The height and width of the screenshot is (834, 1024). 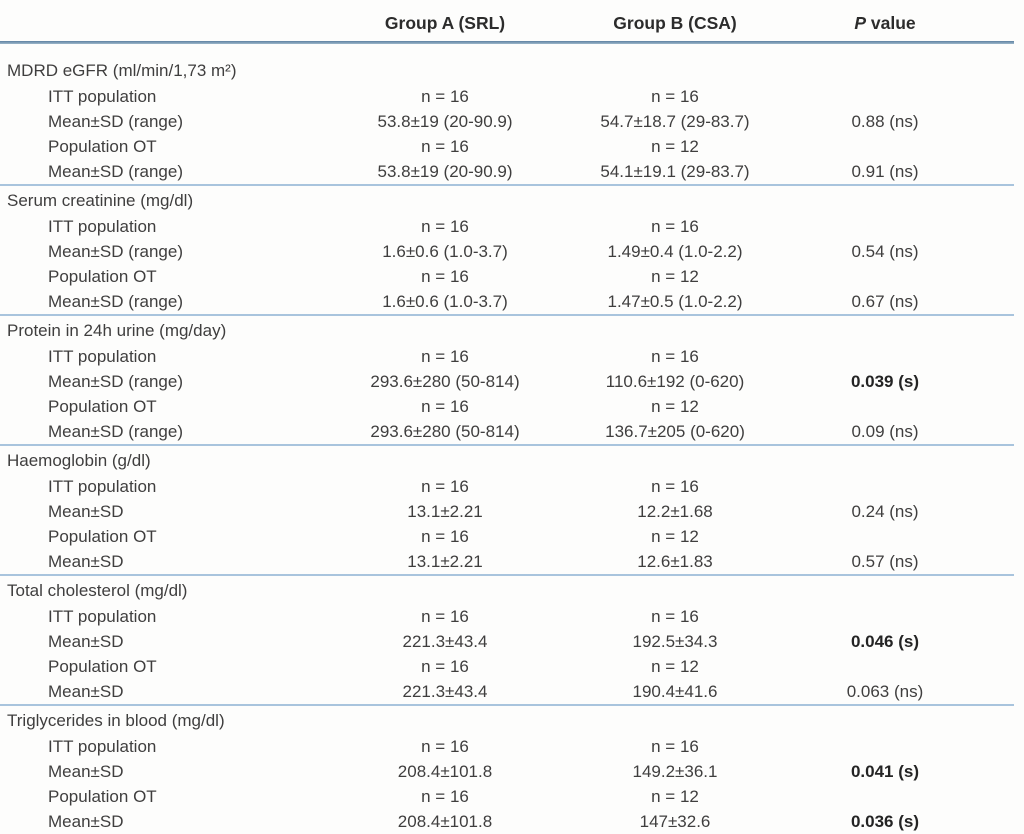 I want to click on section-title: Total cholesterol (mg/dl), so click(x=97, y=590).